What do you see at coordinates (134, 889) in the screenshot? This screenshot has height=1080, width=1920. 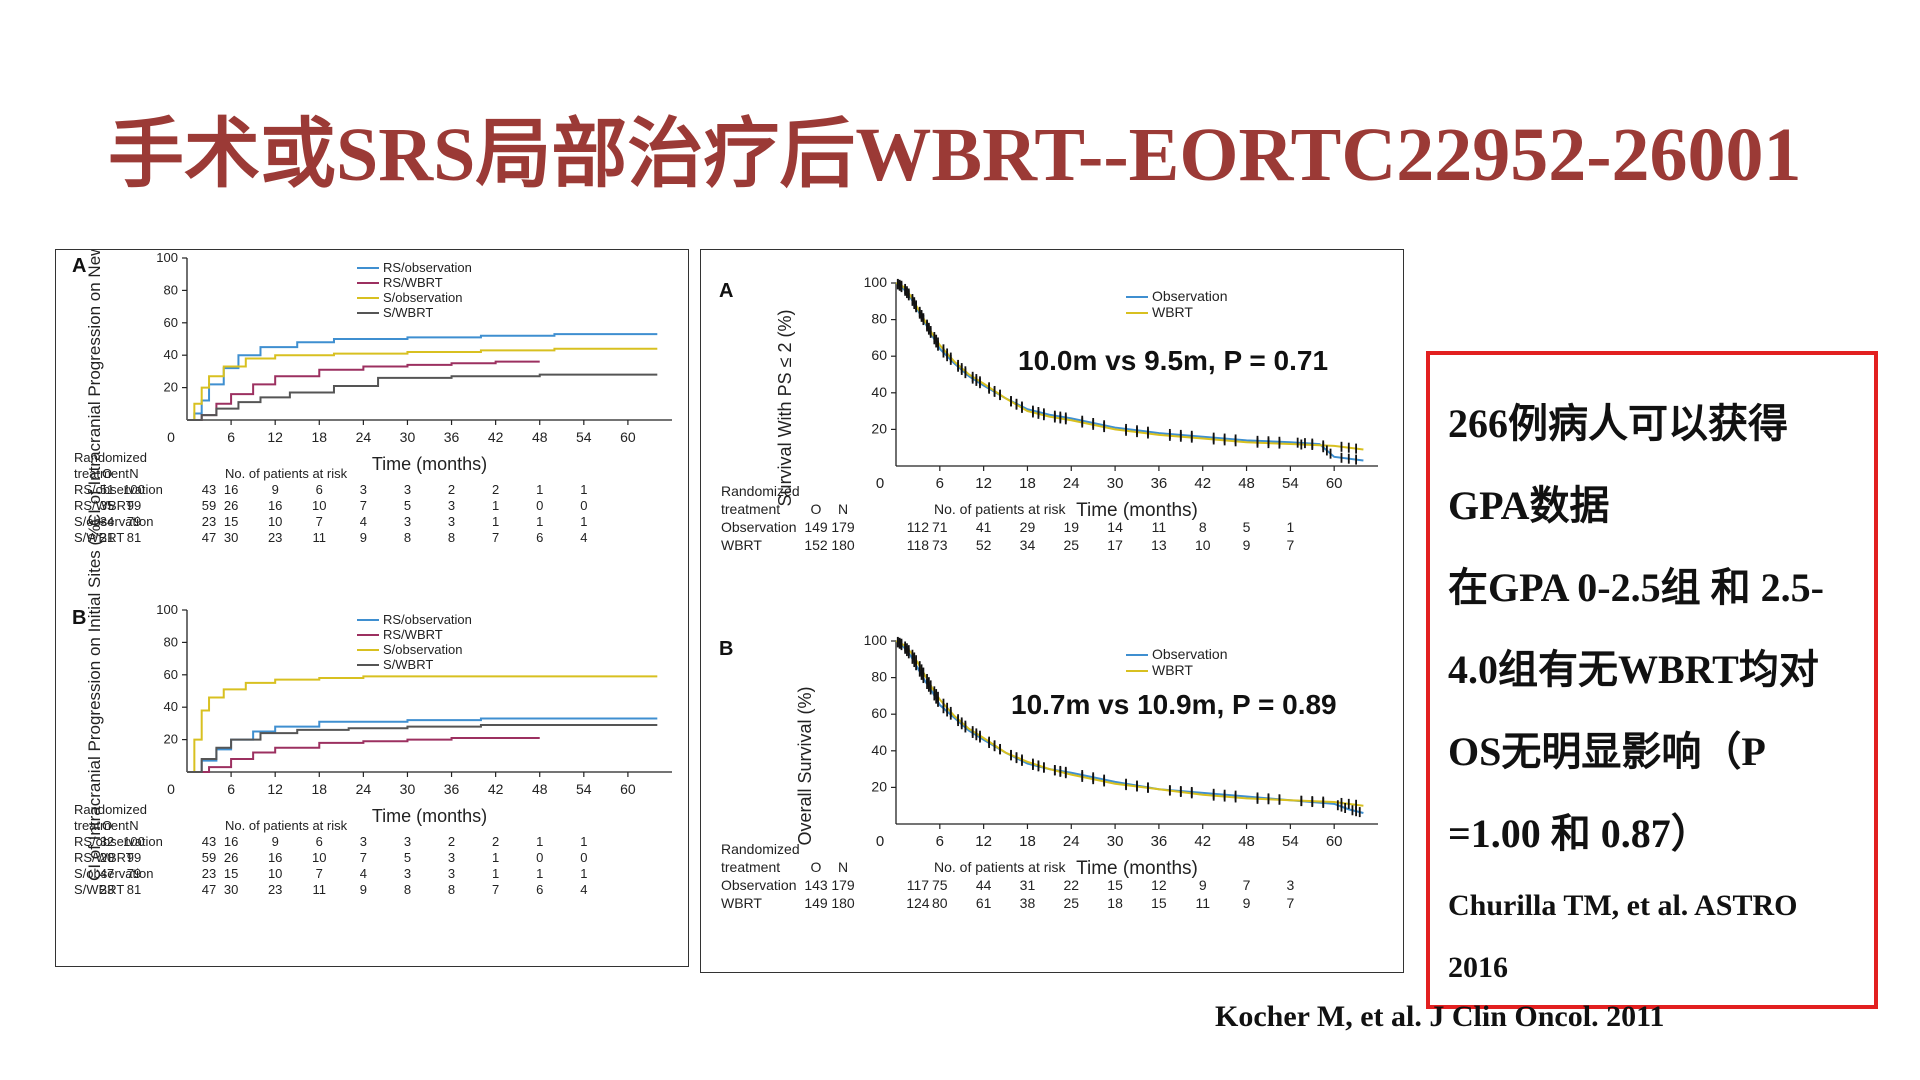 I see `risk-row-n: 81` at bounding box center [134, 889].